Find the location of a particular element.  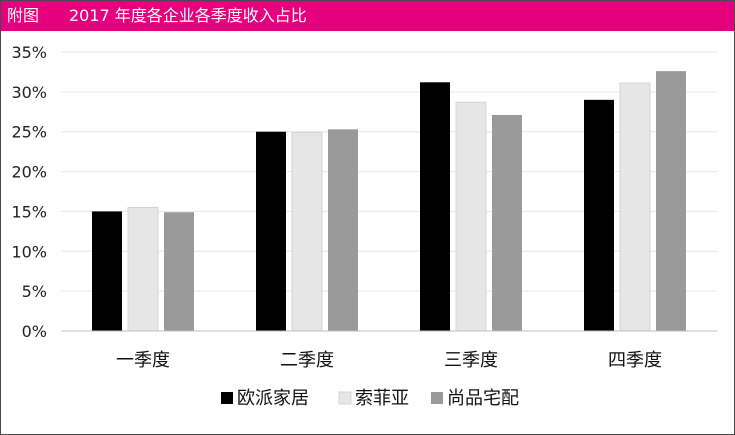

y-tick-label: 5% is located at coordinates (34, 291).